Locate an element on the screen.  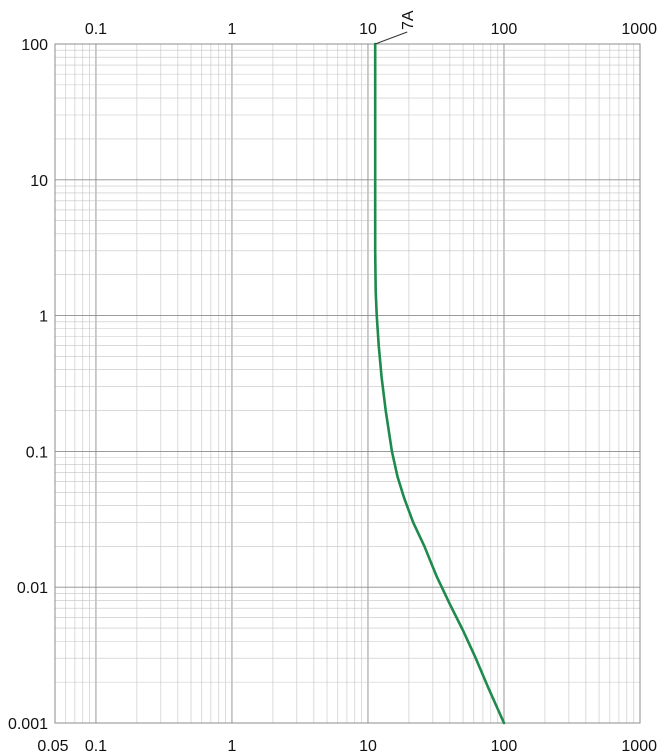
x-tick-label-top: 10 is located at coordinates (368, 29).